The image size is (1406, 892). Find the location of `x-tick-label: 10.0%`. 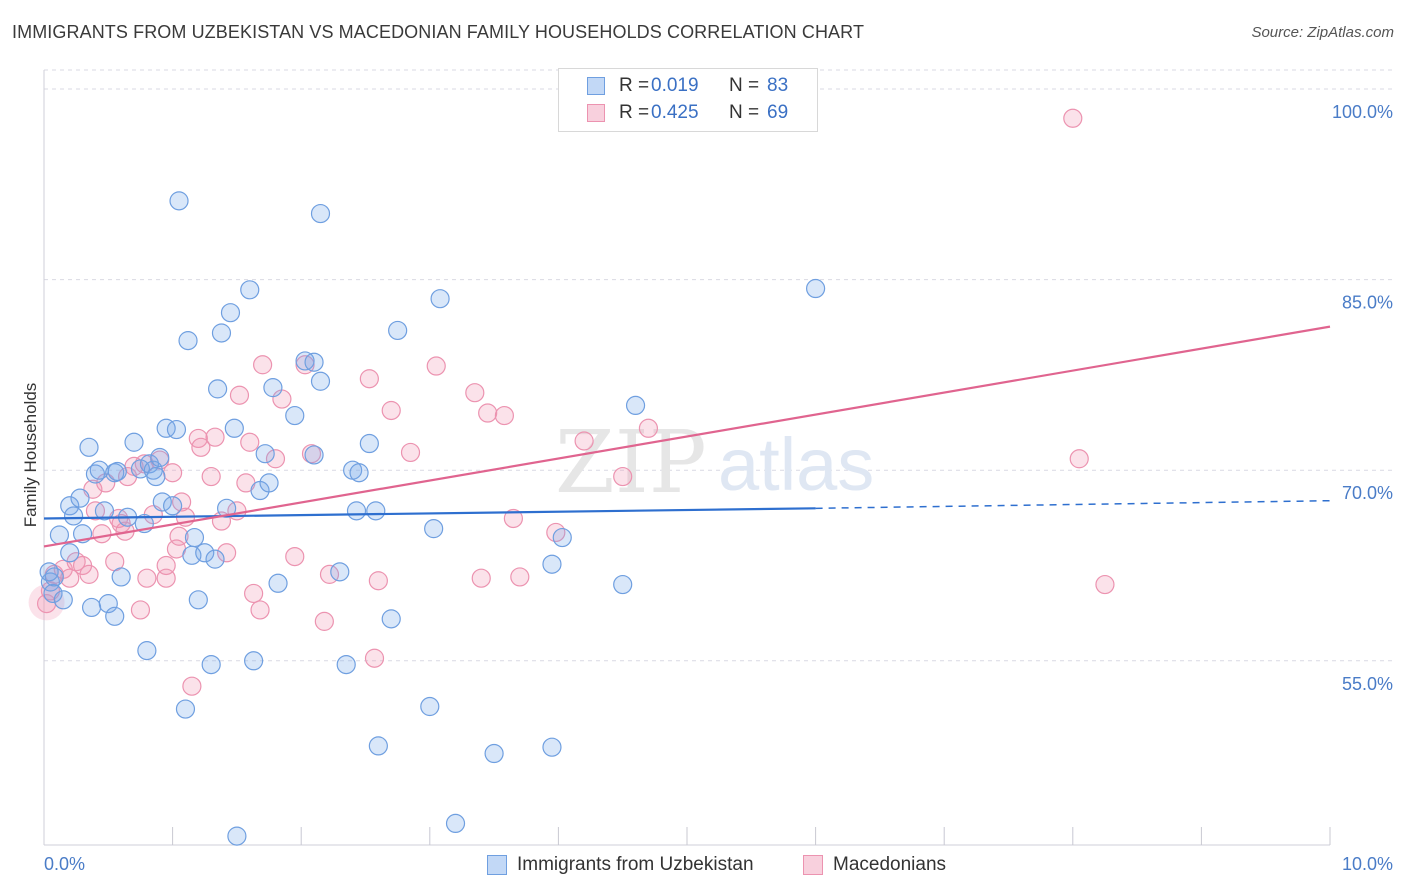

x-tick-label: 10.0% is located at coordinates (1367, 864).